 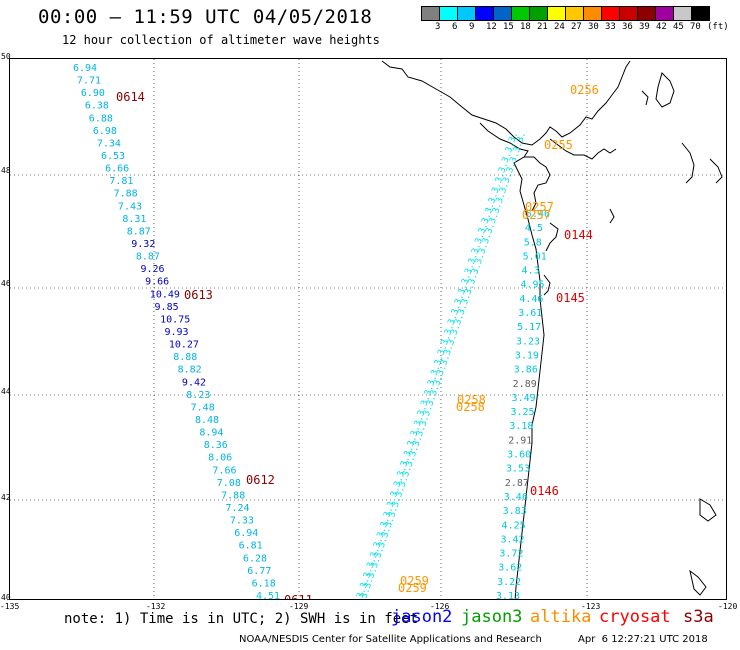 I want to click on legend-label: 6, so click(x=455, y=27).